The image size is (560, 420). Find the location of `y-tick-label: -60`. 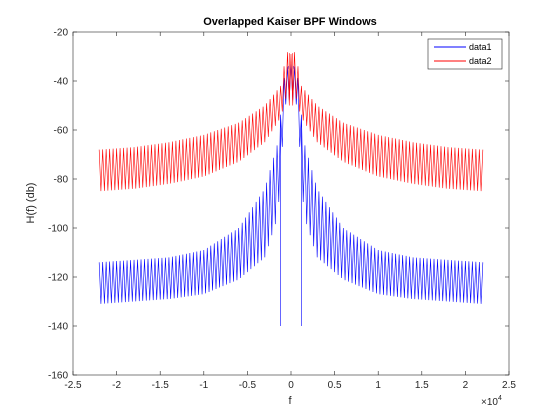

y-tick-label: -60 is located at coordinates (61, 131).